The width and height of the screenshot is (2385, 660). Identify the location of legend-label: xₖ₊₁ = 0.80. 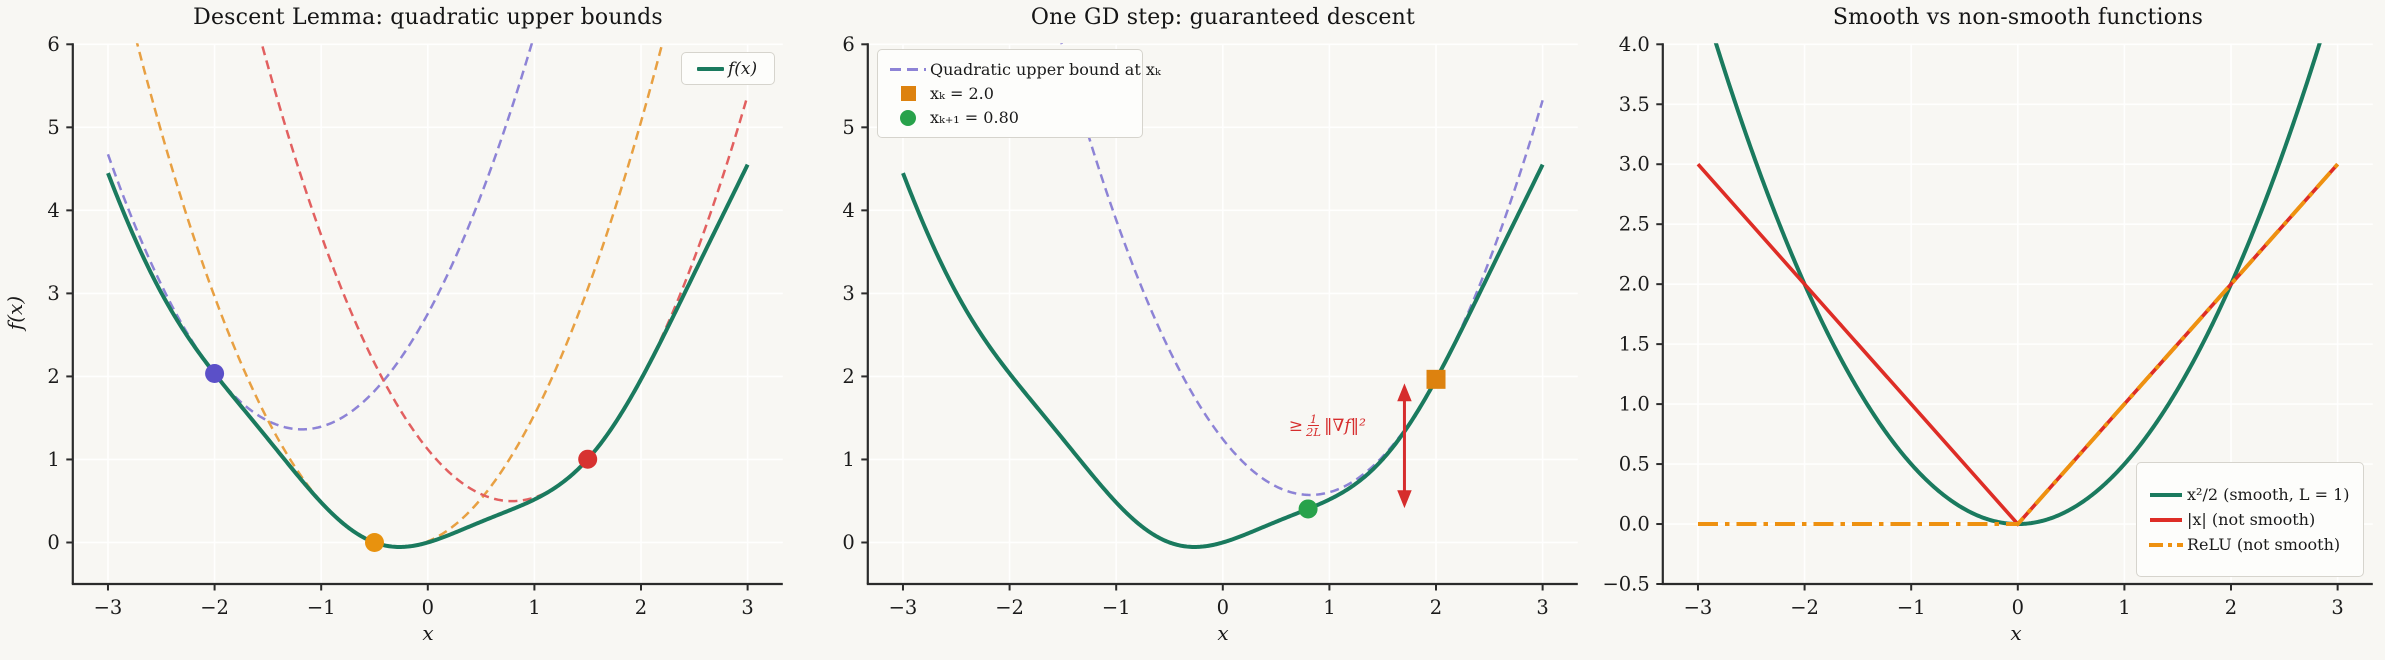
(974, 117).